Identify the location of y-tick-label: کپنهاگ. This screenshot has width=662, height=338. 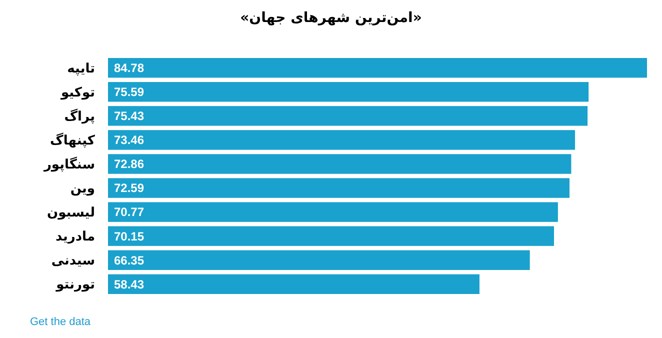
(73, 140).